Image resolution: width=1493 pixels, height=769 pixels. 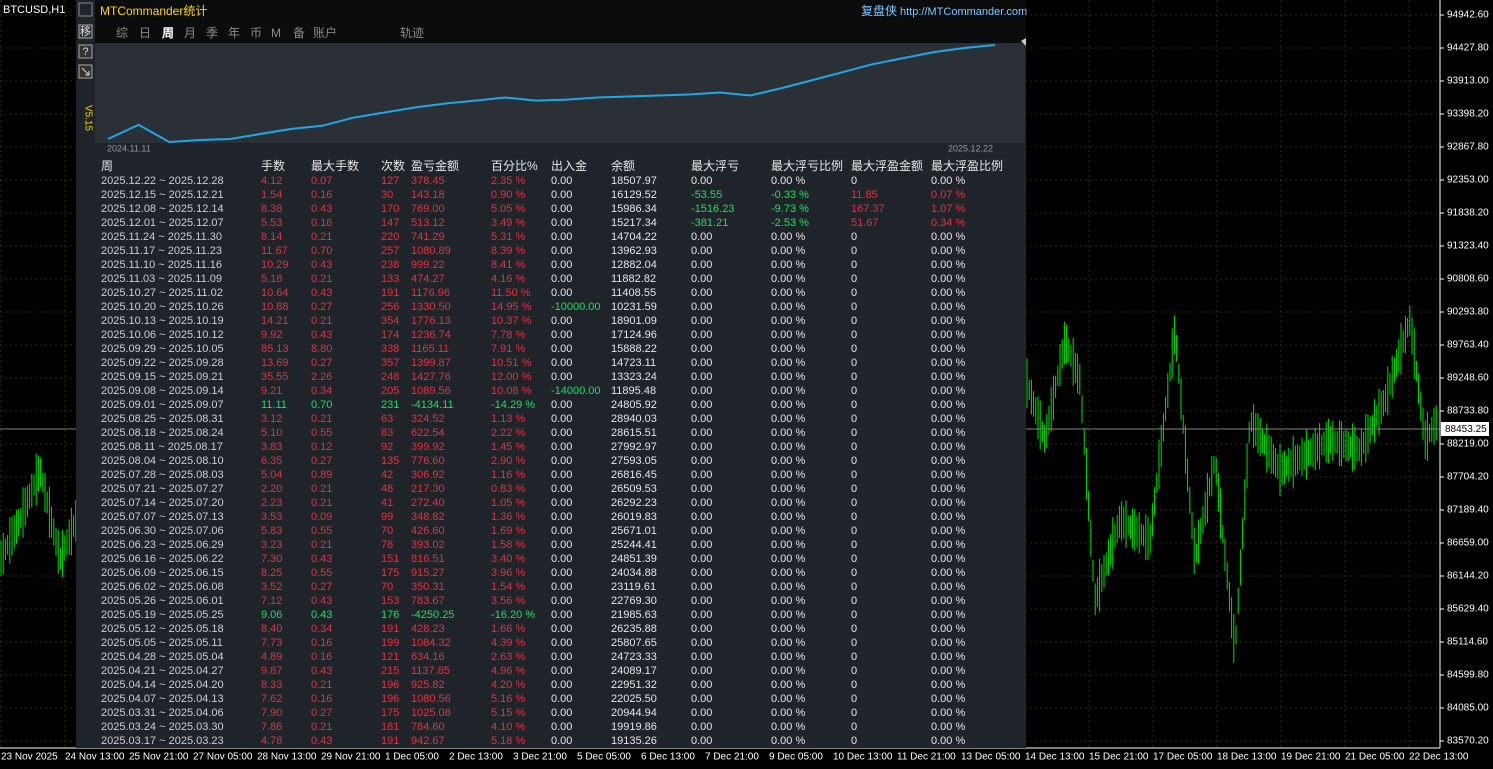 What do you see at coordinates (271, 237) in the screenshot?
I see `table-cell: 8.14` at bounding box center [271, 237].